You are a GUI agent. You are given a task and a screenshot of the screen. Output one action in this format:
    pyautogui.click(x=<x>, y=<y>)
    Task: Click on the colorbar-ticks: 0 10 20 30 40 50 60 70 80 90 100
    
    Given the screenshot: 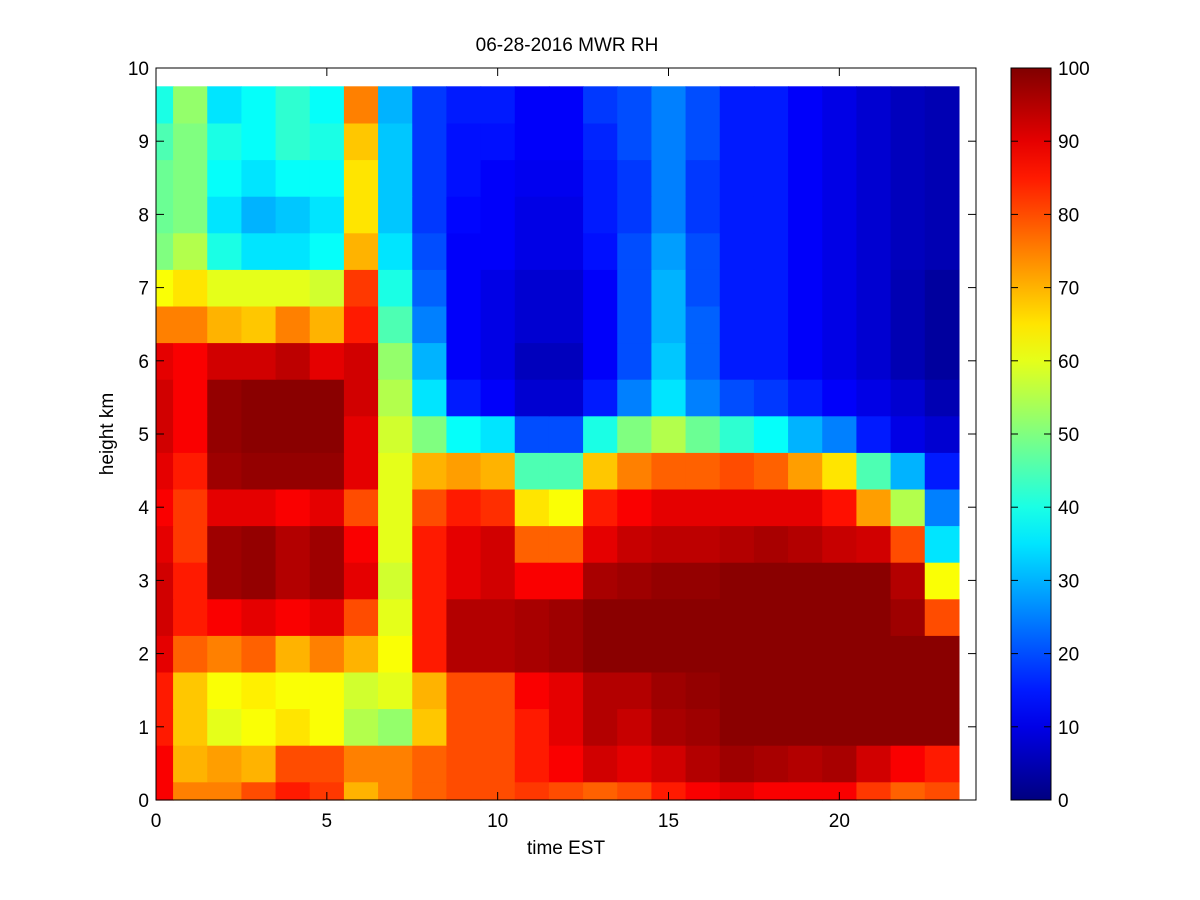 What is the action you would take?
    pyautogui.click(x=1050, y=435)
    